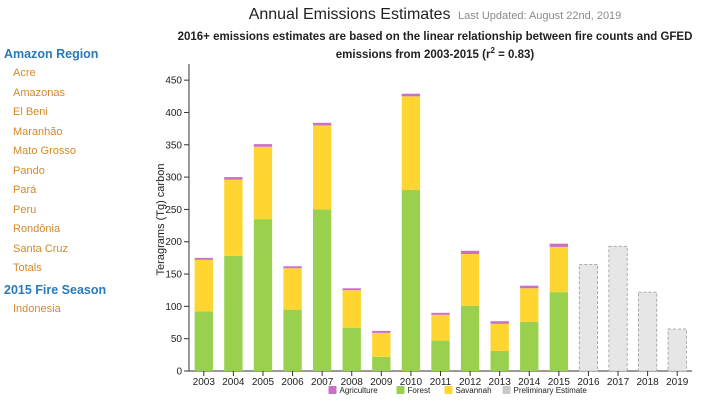 The width and height of the screenshot is (720, 406). Describe the element at coordinates (470, 280) in the screenshot. I see `bar-savannah-2012` at that location.